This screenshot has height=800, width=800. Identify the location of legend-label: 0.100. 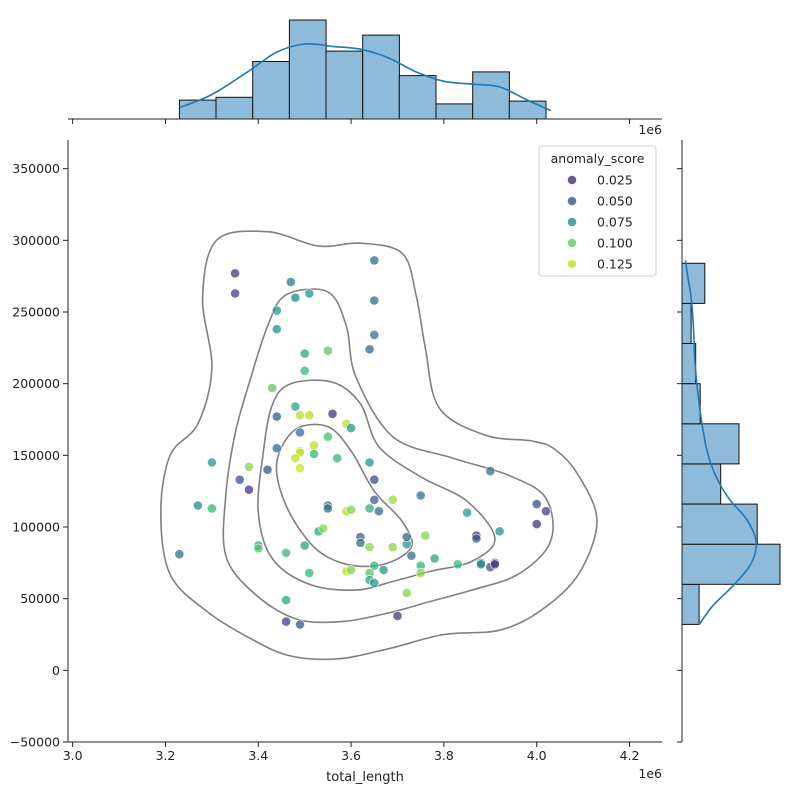
(615, 243).